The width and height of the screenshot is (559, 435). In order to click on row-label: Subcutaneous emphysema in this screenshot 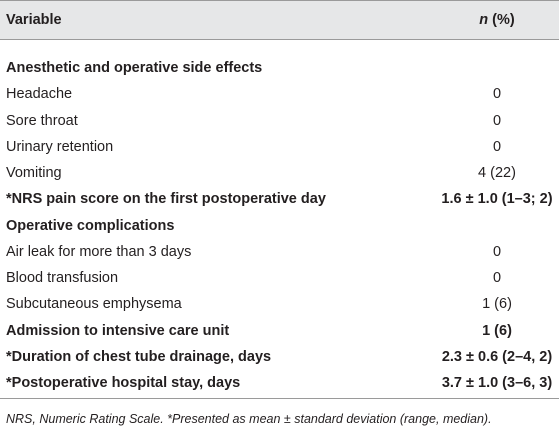, I will do `click(94, 304)`.